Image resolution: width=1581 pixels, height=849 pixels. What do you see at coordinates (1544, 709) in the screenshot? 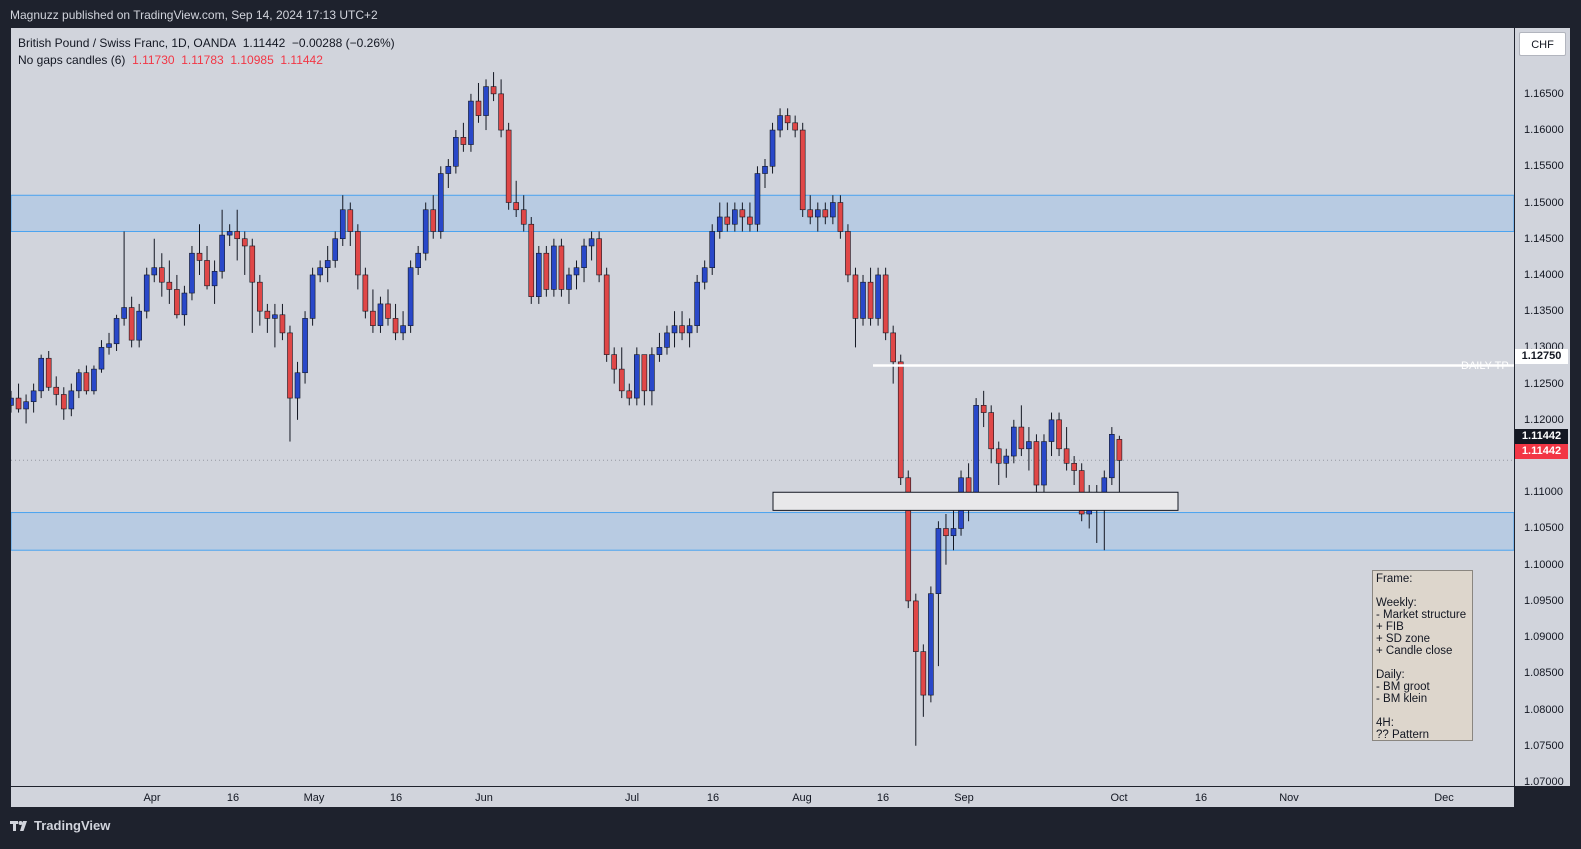
I see `price-tick-label: 1.08000` at bounding box center [1544, 709].